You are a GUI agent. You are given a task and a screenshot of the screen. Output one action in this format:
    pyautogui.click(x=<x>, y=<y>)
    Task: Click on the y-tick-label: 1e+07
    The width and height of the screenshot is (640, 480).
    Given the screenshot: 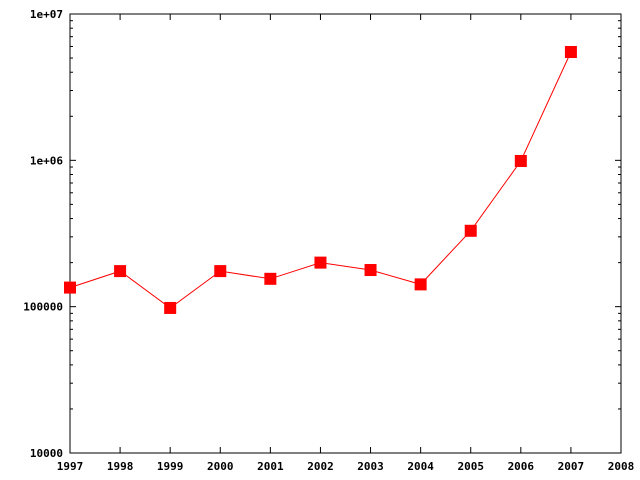 What is the action you would take?
    pyautogui.click(x=46, y=14)
    